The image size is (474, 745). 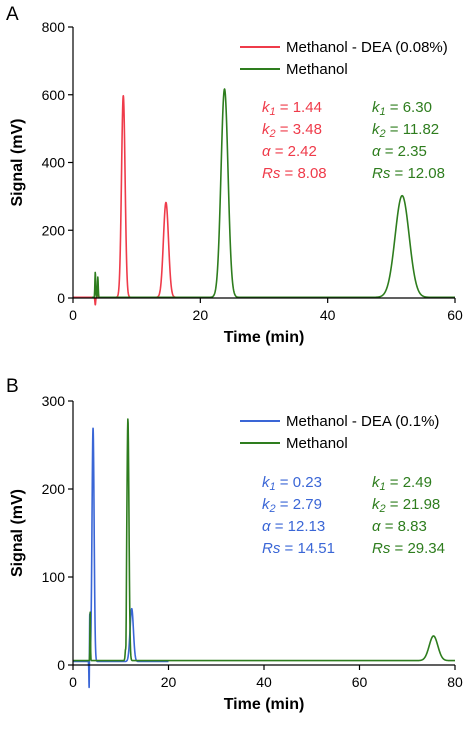 I want to click on stat-line: Rs = 29.34, so click(x=408, y=548).